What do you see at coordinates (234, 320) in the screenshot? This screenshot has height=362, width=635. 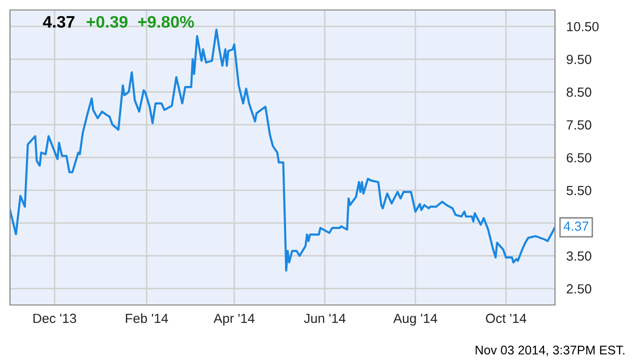 I see `x-tick-label: Apr '14` at bounding box center [234, 320].